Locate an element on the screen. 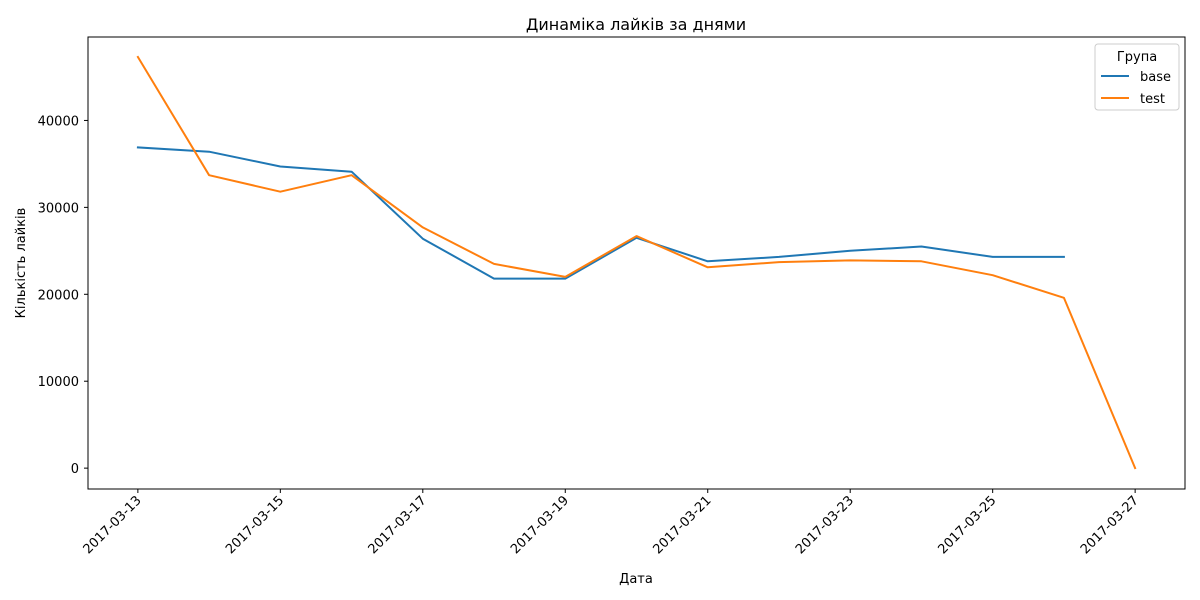 The width and height of the screenshot is (1200, 600). y-axis-ticks: 0 10000 20000 30000 40000 is located at coordinates (63, 295).